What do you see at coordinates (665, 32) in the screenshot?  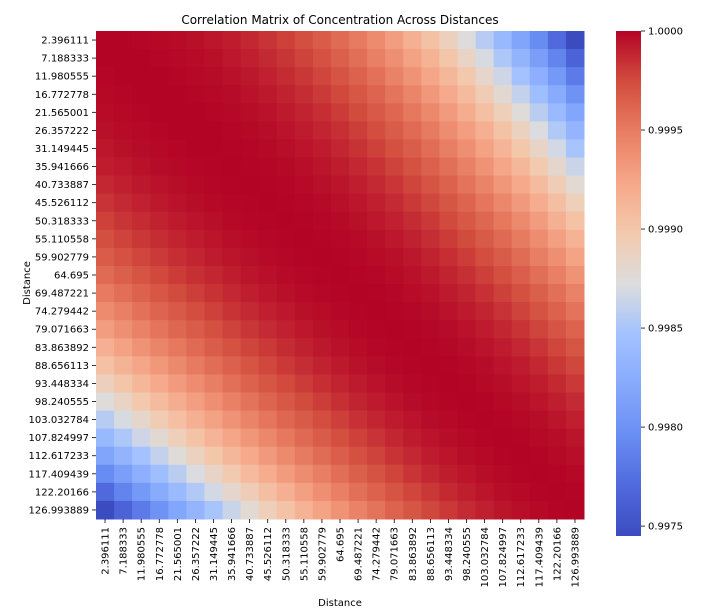 I see `colorbar-tick-label: 1.0000` at bounding box center [665, 32].